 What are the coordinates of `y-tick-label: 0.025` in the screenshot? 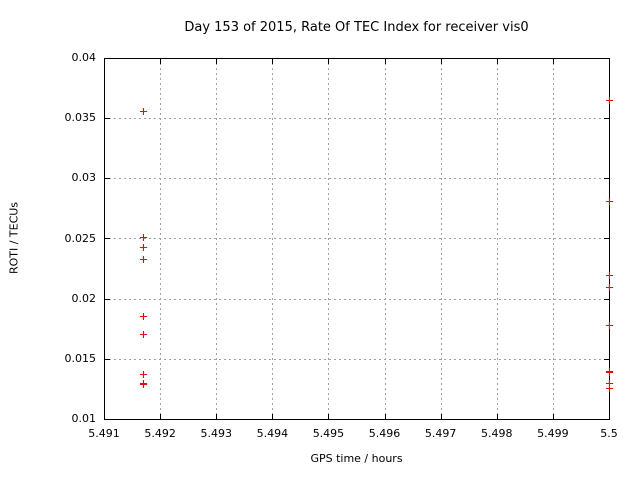 It's located at (80, 238).